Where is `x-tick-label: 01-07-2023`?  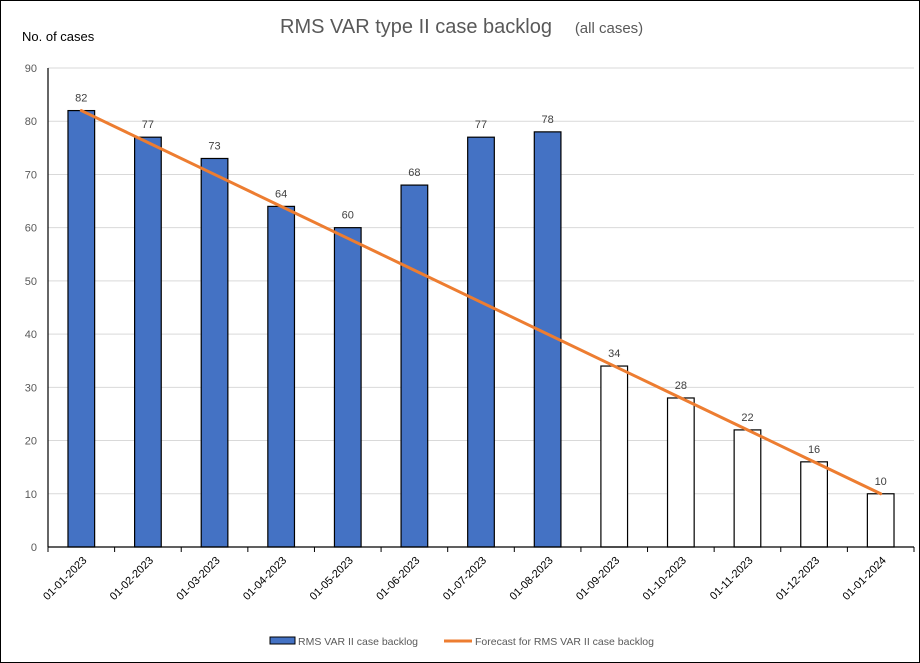
x-tick-label: 01-07-2023 is located at coordinates (465, 579).